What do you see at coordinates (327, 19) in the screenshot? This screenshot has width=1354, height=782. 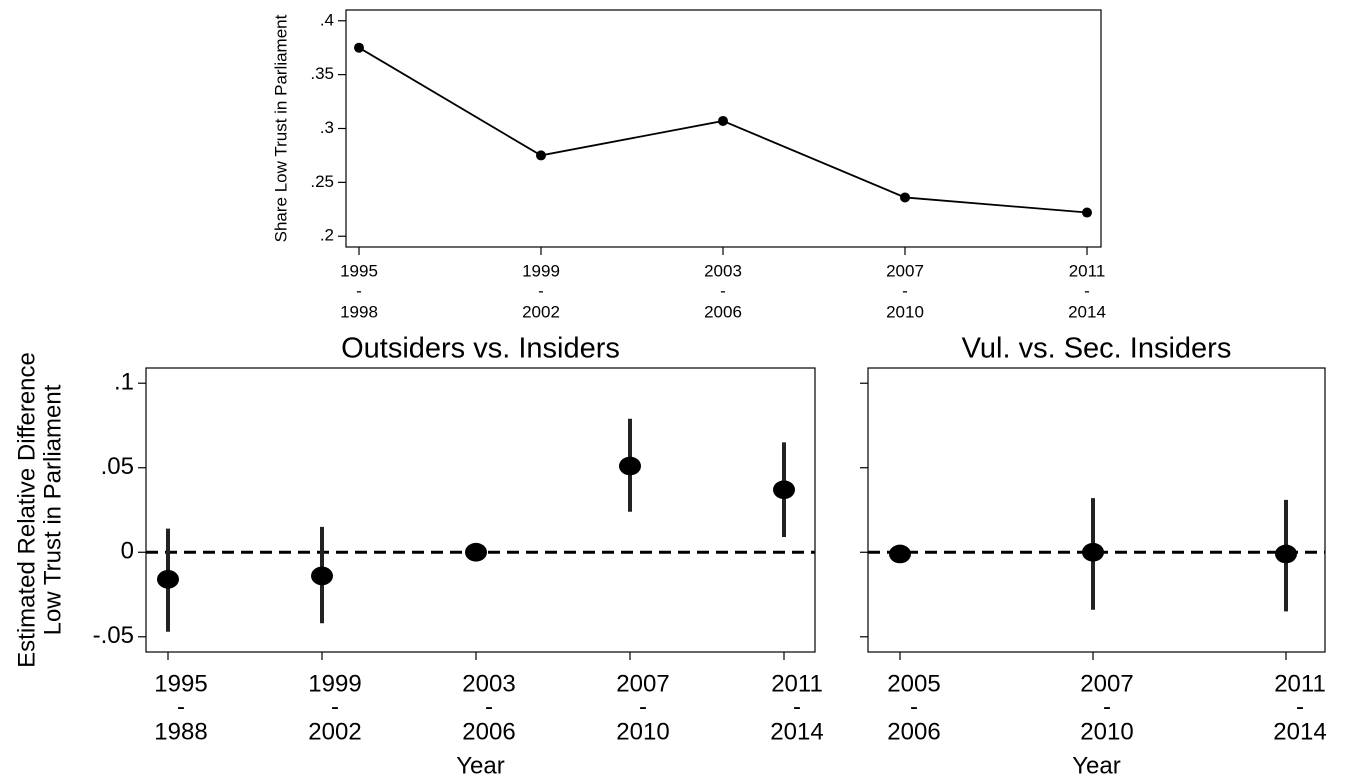 I see `y-tick-label: .4` at bounding box center [327, 19].